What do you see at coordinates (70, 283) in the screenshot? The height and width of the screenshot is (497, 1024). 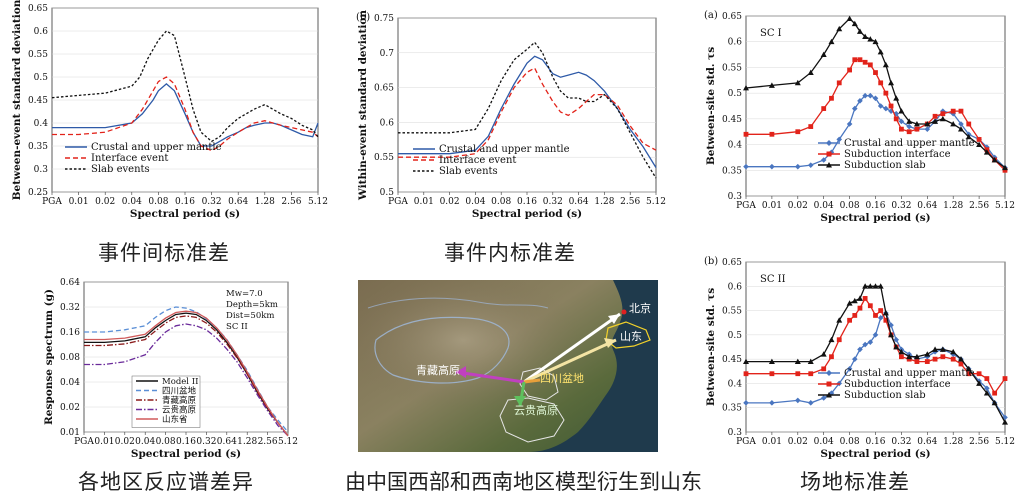 I see `y-tick-label: 0.64` at bounding box center [70, 283].